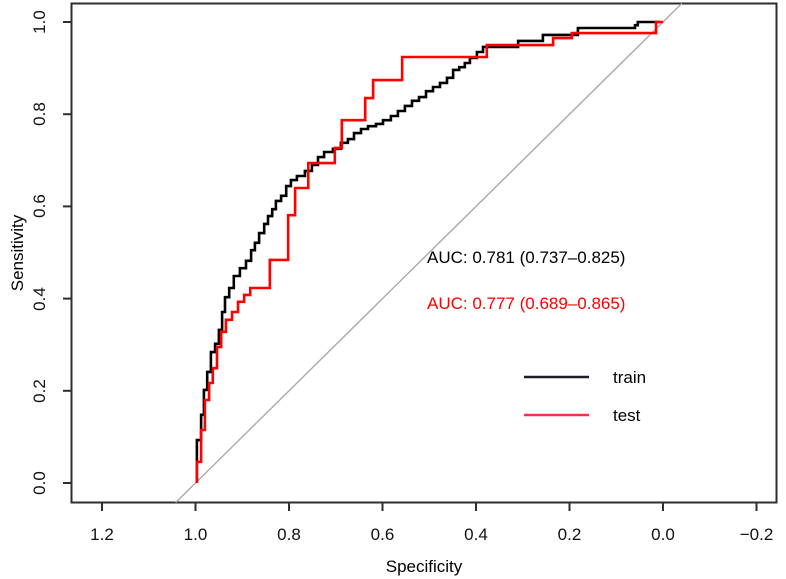 The height and width of the screenshot is (579, 786). Describe the element at coordinates (195, 534) in the screenshot. I see `x-tick-label: 1.0` at that location.